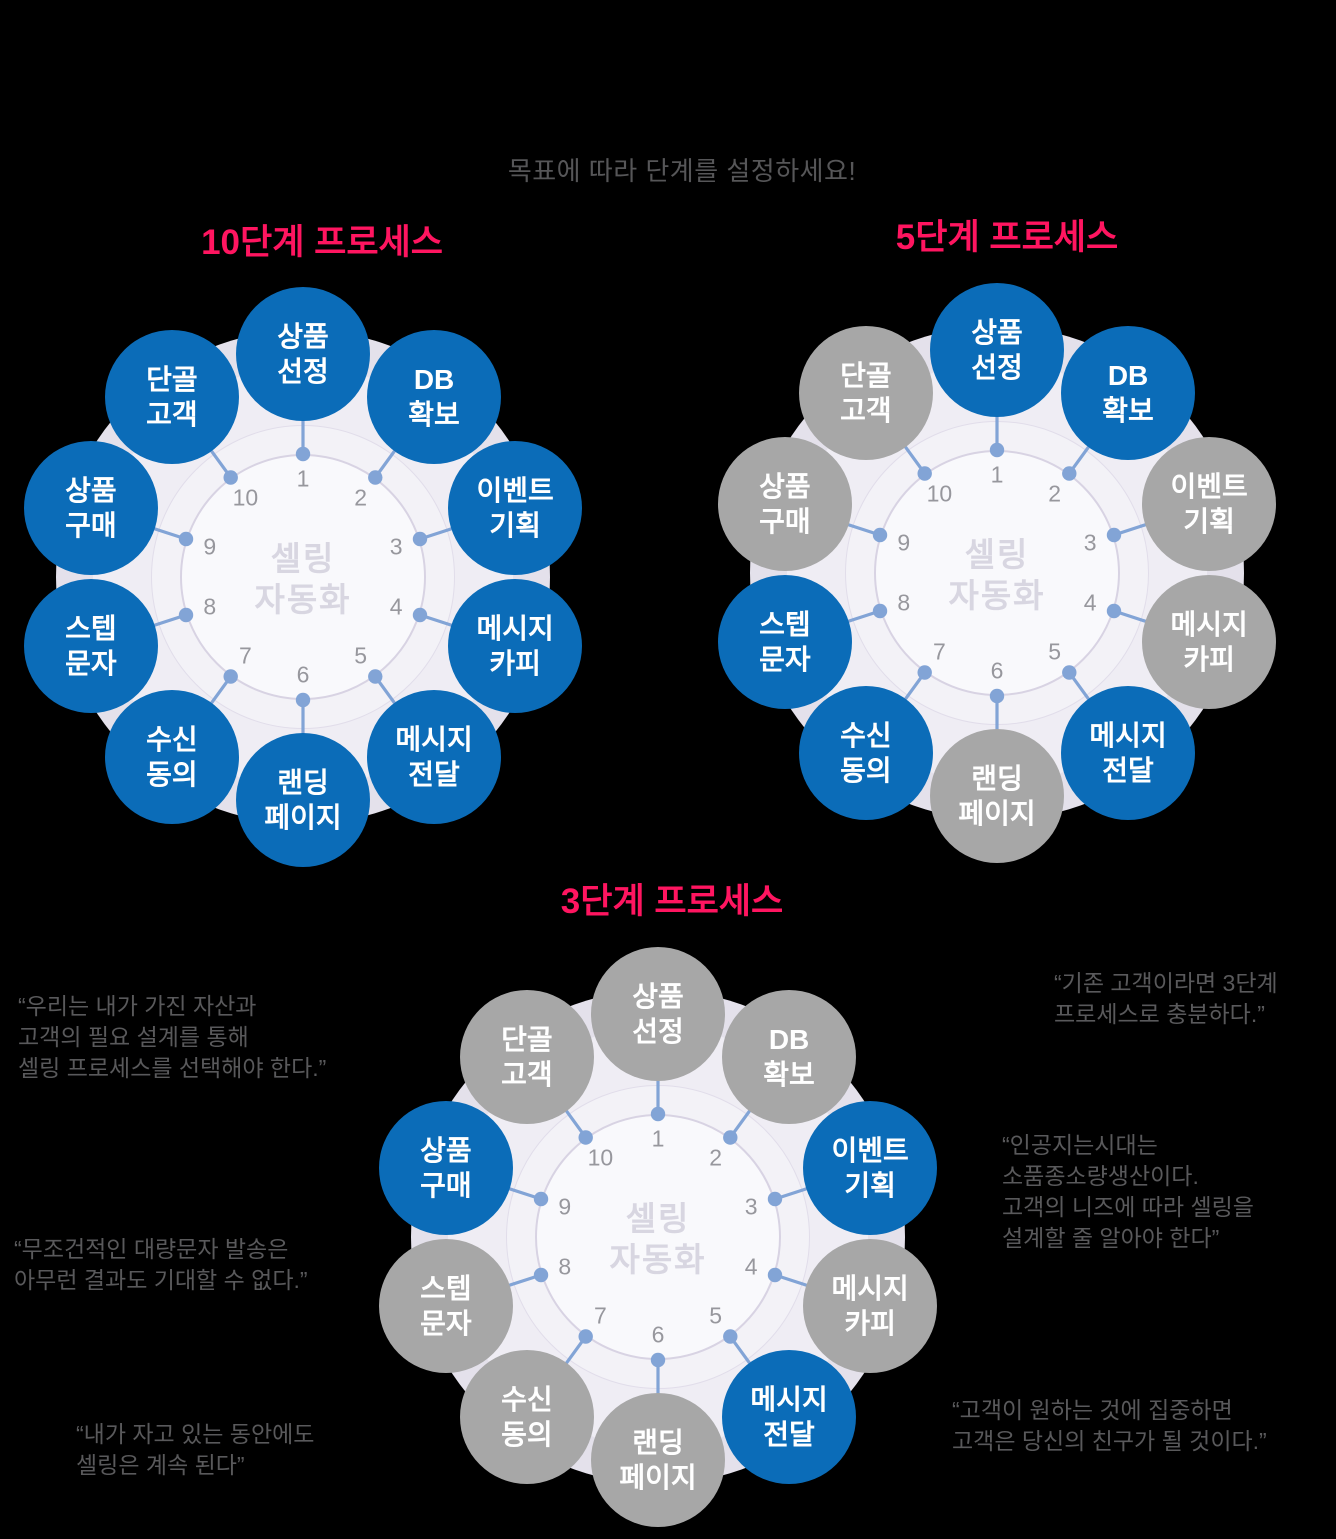 This screenshot has width=1336, height=1539. What do you see at coordinates (526, 1056) in the screenshot?
I see `step-node-10-inactive: 단골 고객` at bounding box center [526, 1056].